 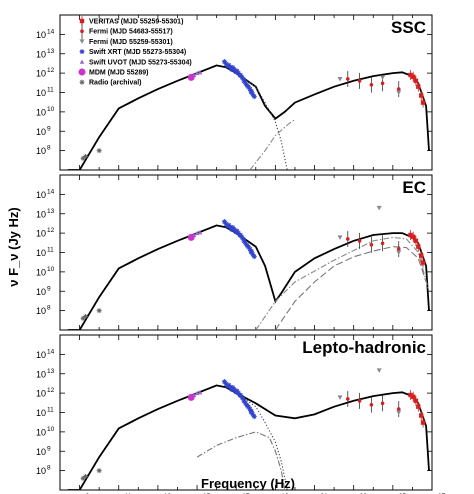 What do you see at coordinates (115, 83) in the screenshot?
I see `legend-label: Radio (archival)` at bounding box center [115, 83].